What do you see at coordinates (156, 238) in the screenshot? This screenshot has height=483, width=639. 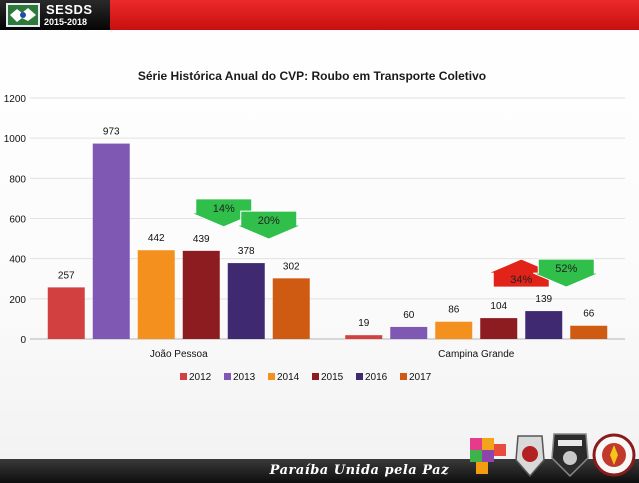 I see `data-label: 442` at bounding box center [156, 238].